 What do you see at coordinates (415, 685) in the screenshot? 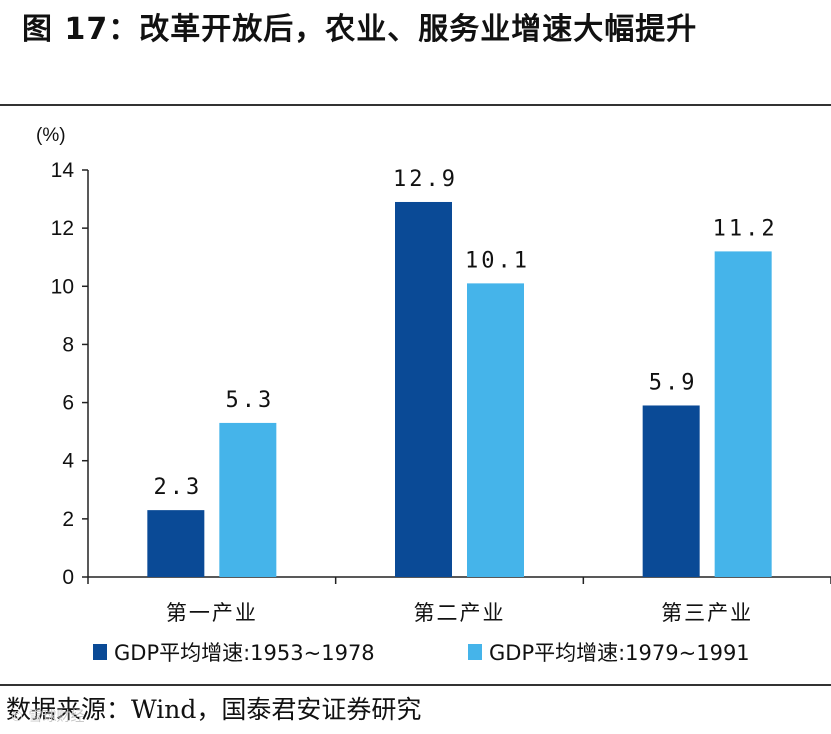
I see `source-divider` at bounding box center [415, 685].